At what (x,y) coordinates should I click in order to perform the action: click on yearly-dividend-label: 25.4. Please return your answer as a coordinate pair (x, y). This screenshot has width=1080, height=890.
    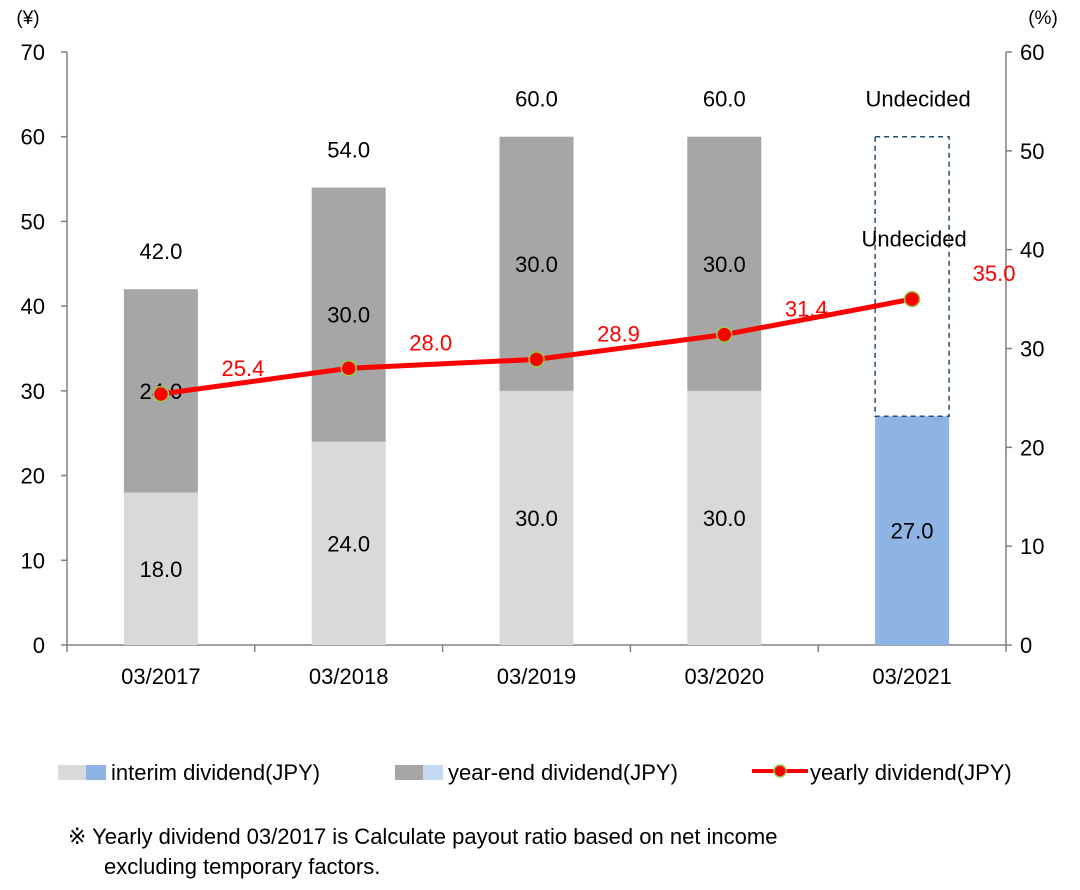
    Looking at the image, I should click on (242, 368).